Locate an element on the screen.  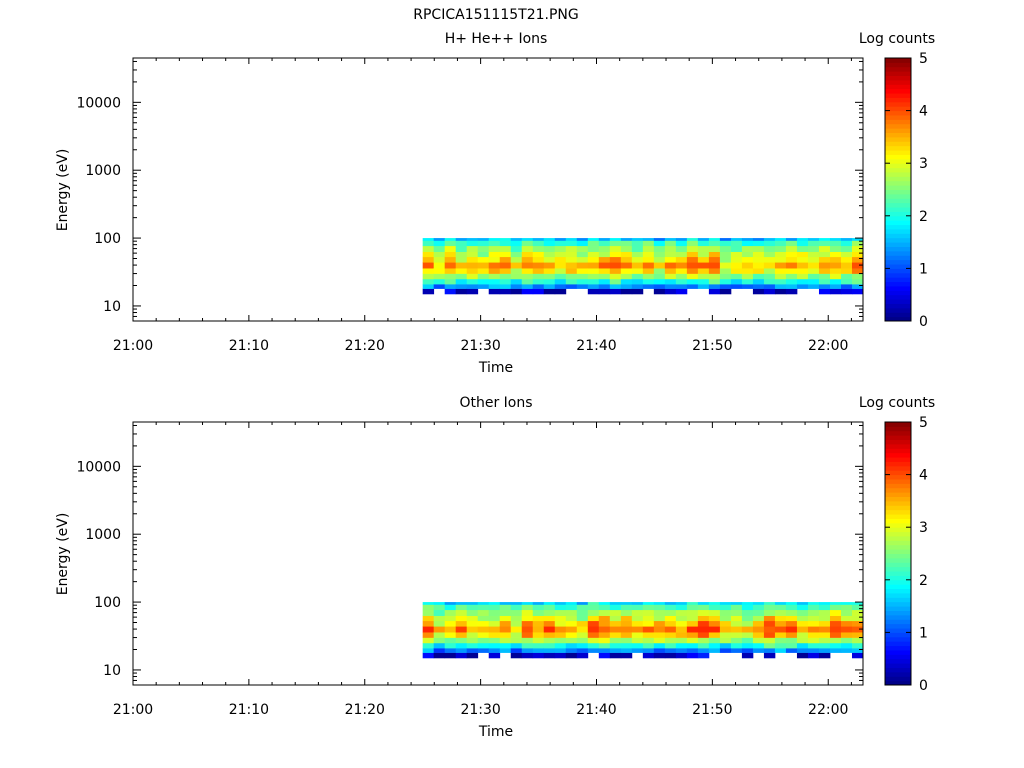
heatmap-cells is located at coordinates (643, 630).